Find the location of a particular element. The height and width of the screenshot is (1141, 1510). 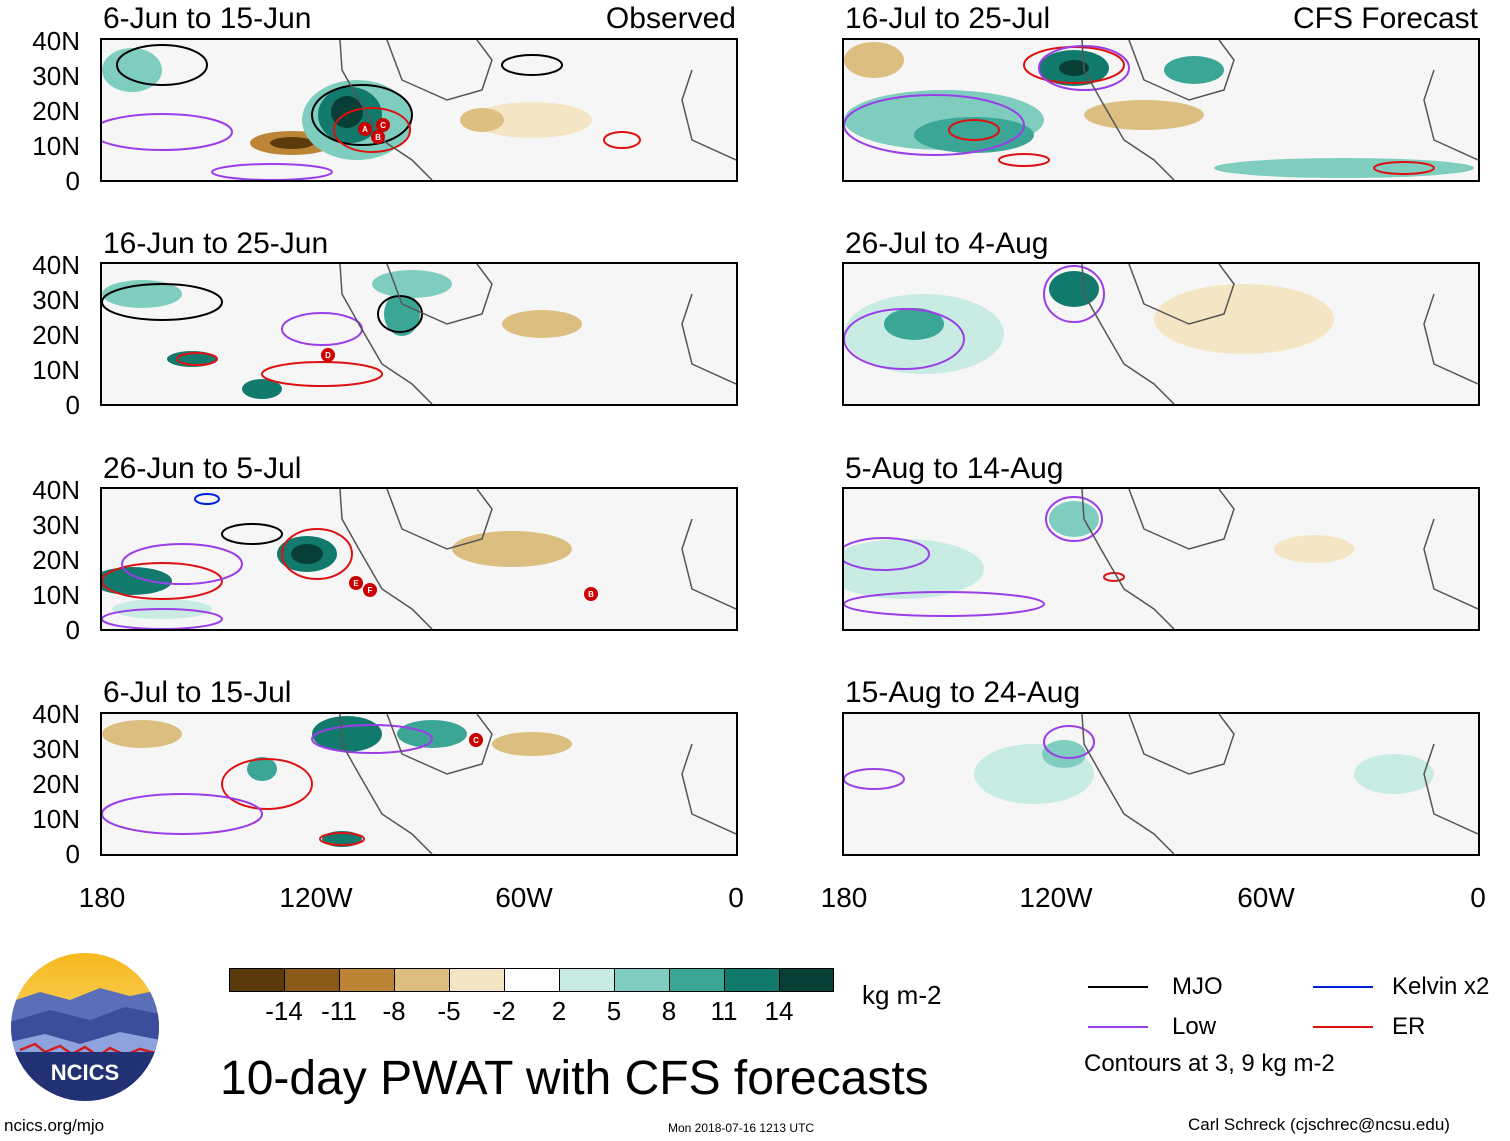

colorbar-label: 2 is located at coordinates (559, 1011).